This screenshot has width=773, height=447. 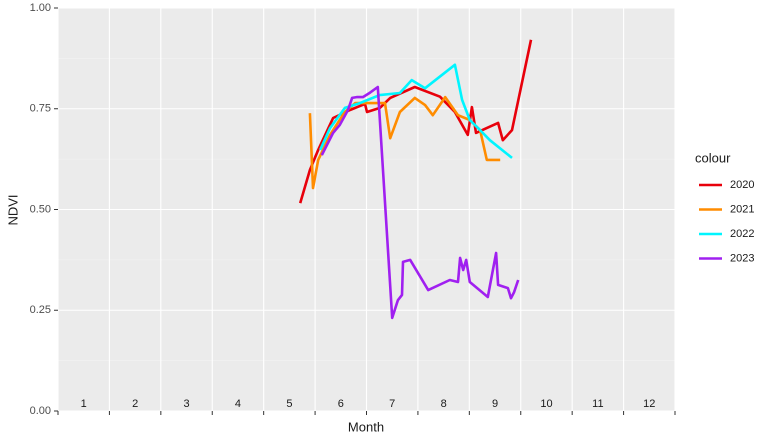 What do you see at coordinates (135, 404) in the screenshot?
I see `month-label: 2` at bounding box center [135, 404].